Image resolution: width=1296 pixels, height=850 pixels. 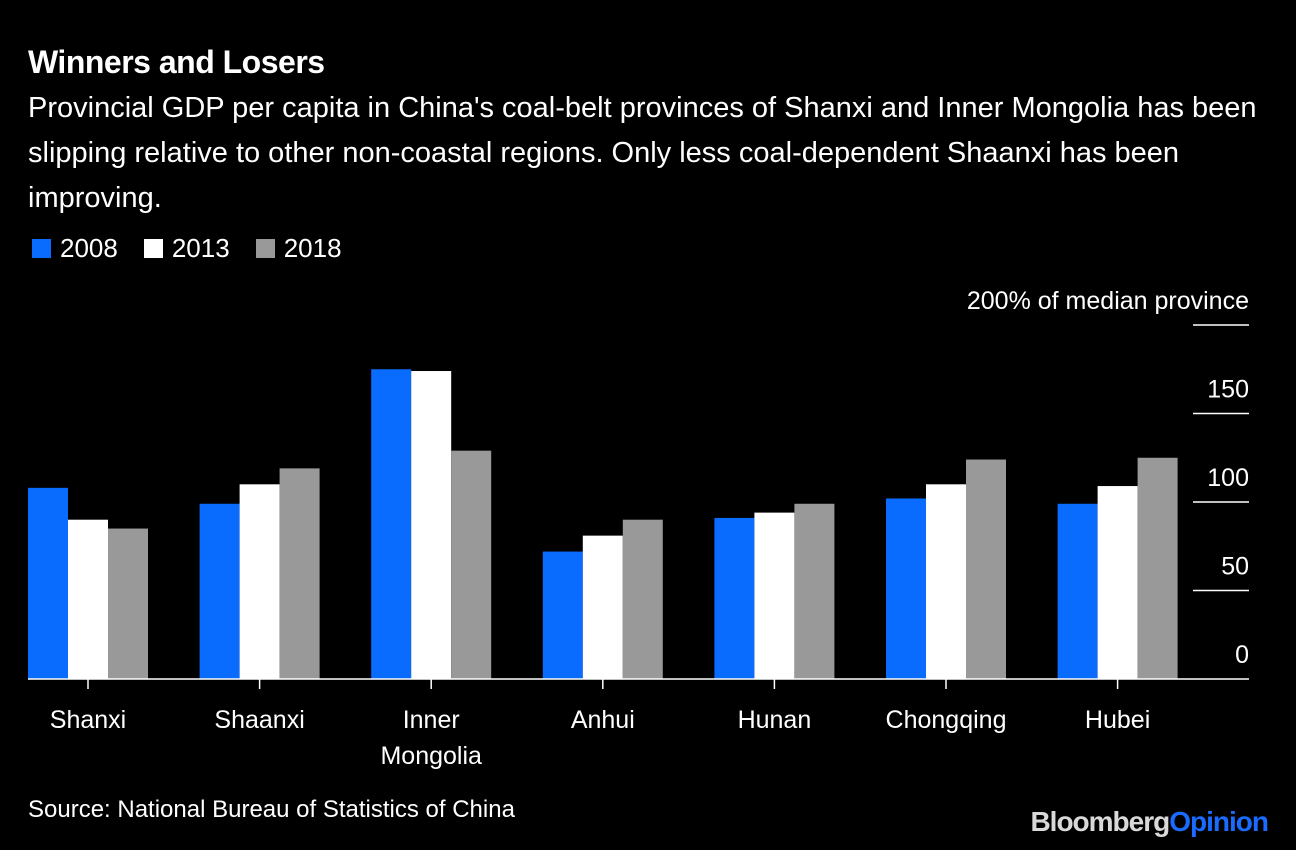 I want to click on x-tick-label-6: Hubei, so click(x=1117, y=720).